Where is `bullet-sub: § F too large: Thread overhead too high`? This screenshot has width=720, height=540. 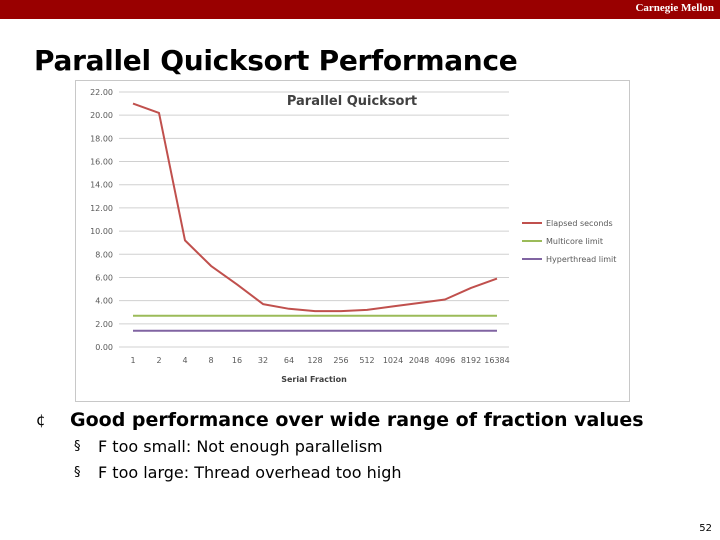 bullet-sub: § F too large: Thread overhead too high is located at coordinates (366, 473).